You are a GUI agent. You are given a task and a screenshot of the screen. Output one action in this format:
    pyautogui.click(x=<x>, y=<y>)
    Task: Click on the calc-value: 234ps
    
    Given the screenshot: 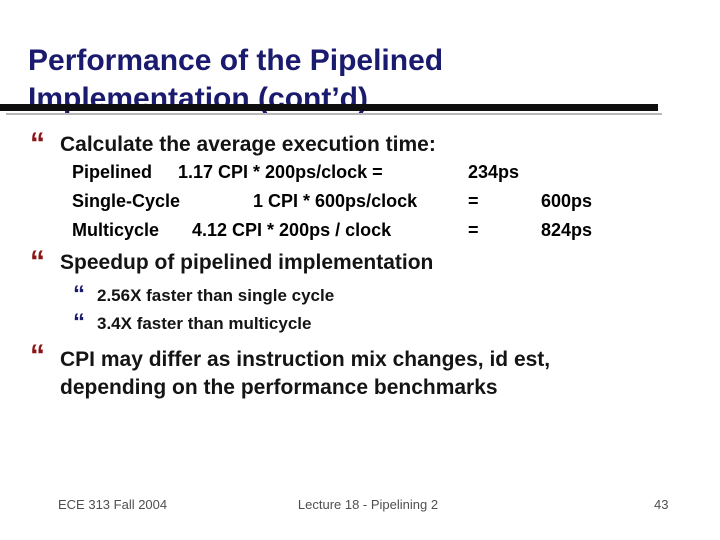 What is the action you would take?
    pyautogui.click(x=494, y=172)
    